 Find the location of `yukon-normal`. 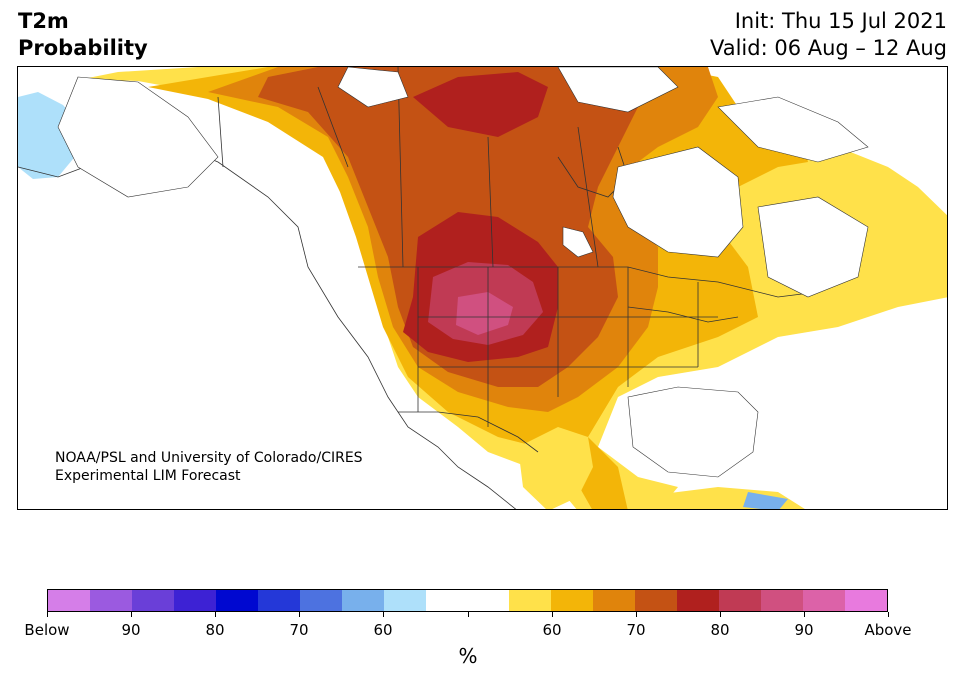

yukon-normal is located at coordinates (138, 137).